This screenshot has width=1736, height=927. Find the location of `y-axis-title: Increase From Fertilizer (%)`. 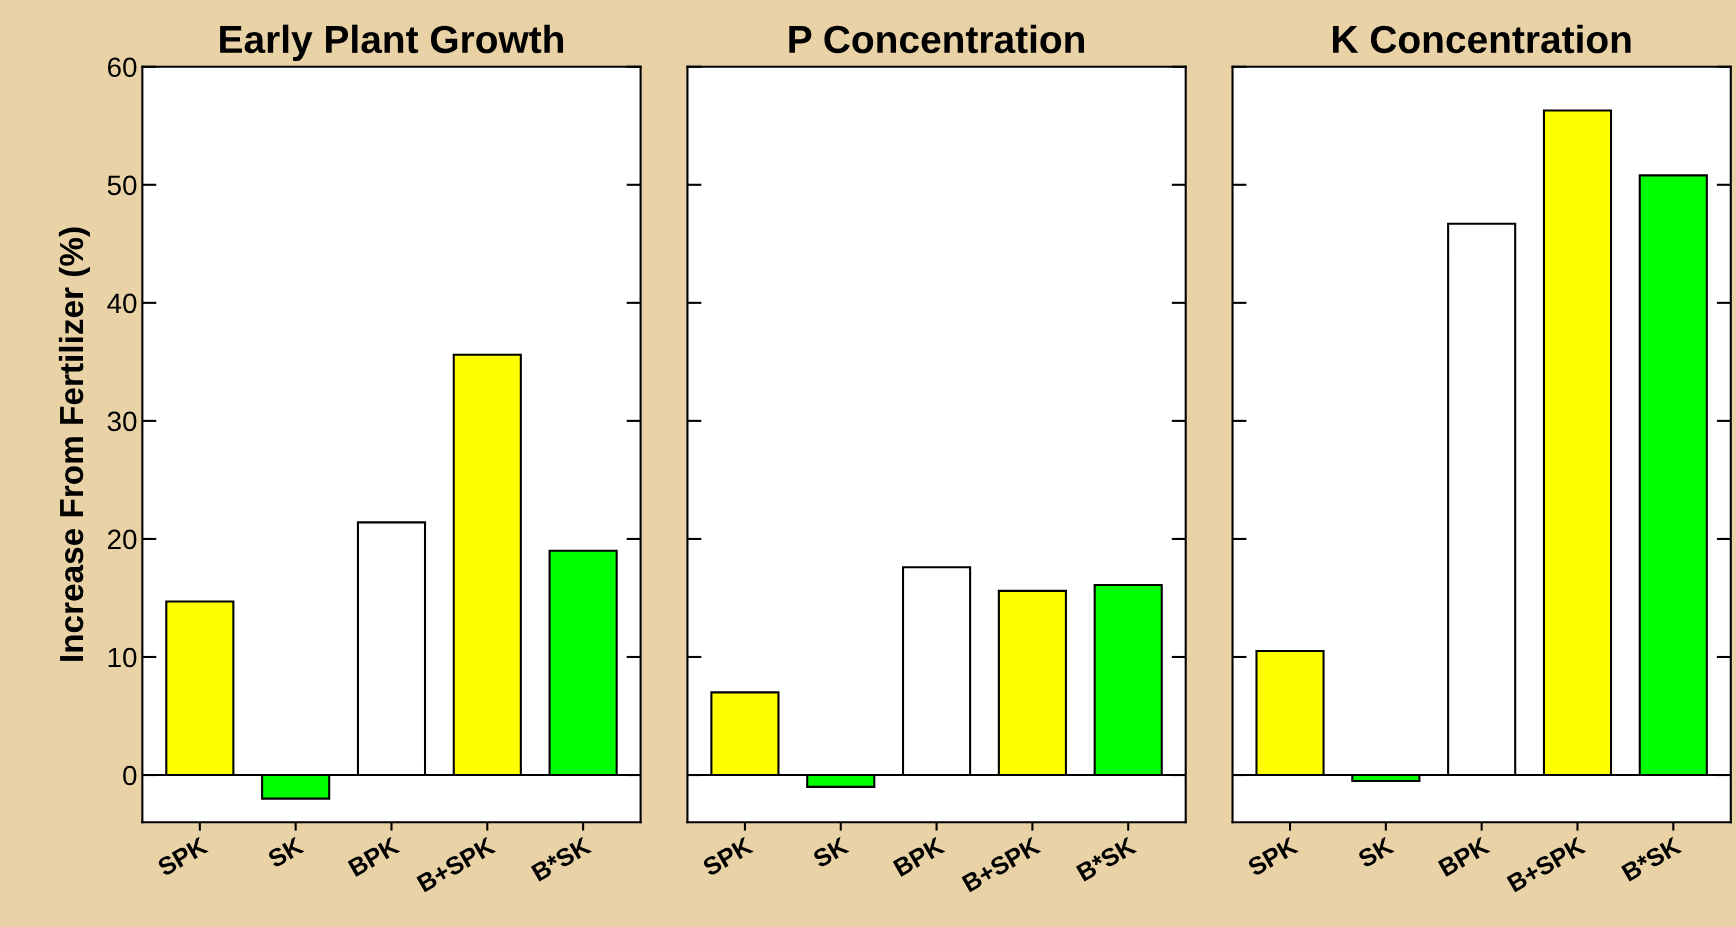

y-axis-title: Increase From Fertilizer (%) is located at coordinates (74, 444).